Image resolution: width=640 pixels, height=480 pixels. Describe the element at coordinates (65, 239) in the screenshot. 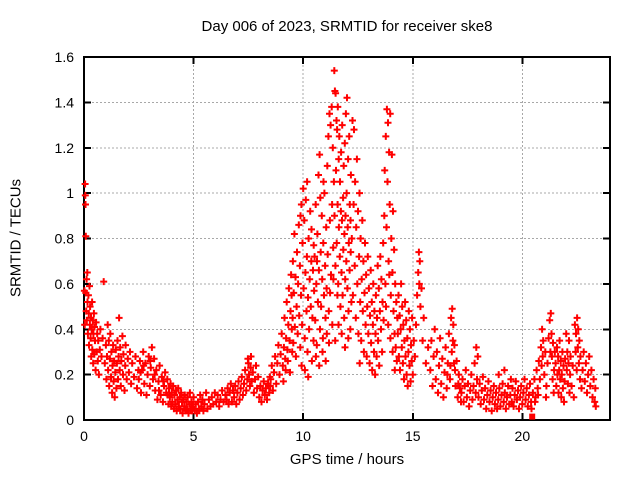

I see `y-tick-label: 0.8` at that location.